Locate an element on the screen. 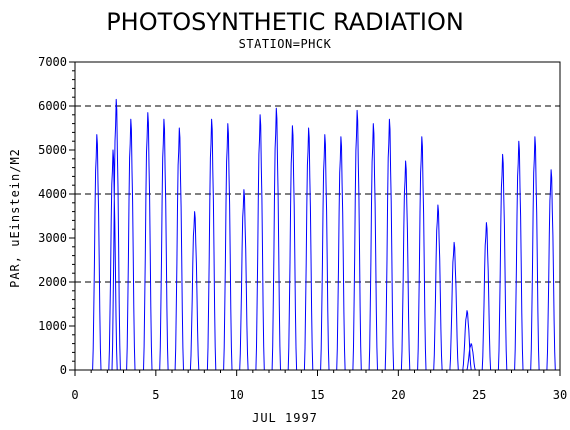 The width and height of the screenshot is (570, 430). x-axis: 0 5 10 15 20 25 30 is located at coordinates (319, 386).